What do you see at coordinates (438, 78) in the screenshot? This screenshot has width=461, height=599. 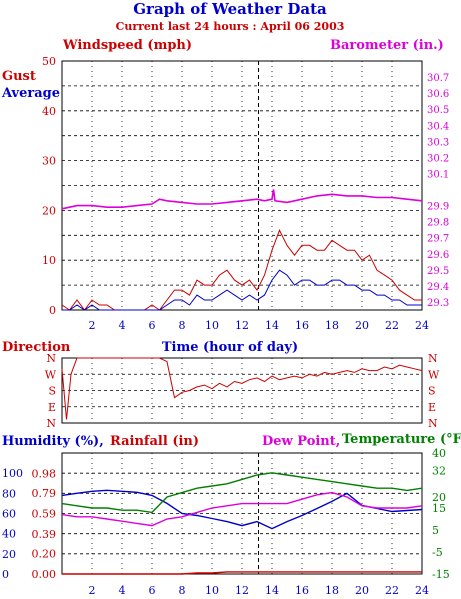 I see `barometer-tick-label: 30.7` at bounding box center [438, 78].